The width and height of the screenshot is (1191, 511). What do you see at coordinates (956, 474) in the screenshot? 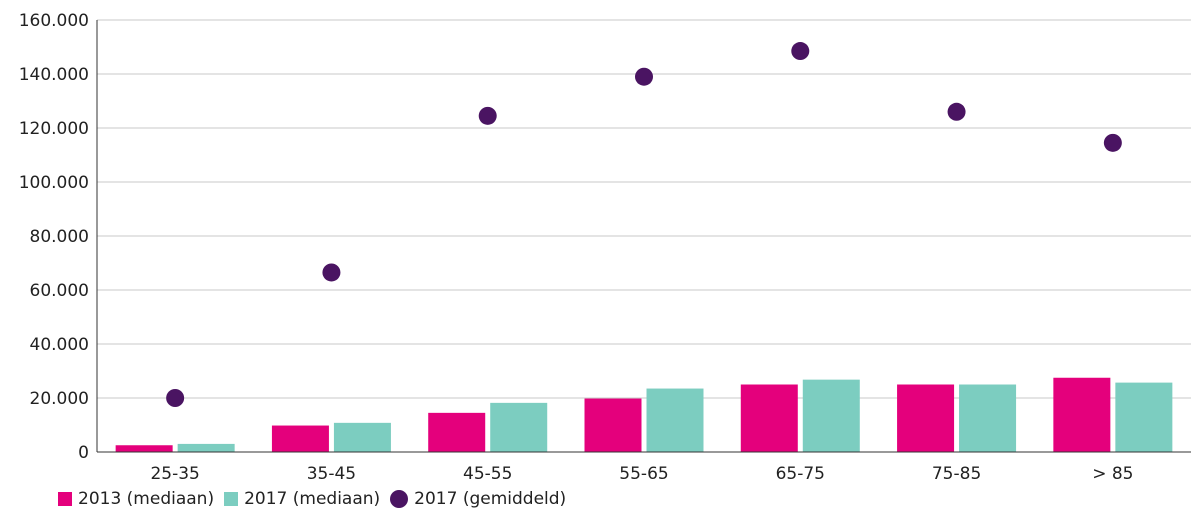
I see `x-tick-label: 75-85` at bounding box center [956, 474].